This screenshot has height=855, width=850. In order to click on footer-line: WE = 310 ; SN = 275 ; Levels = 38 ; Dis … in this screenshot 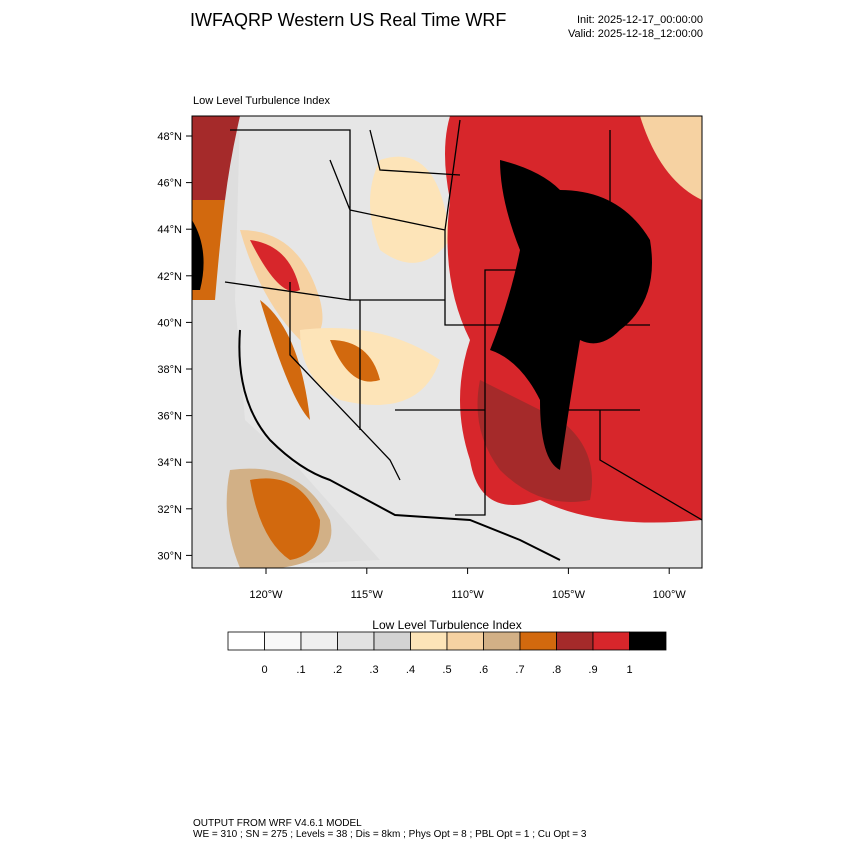, I will do `click(390, 834)`.